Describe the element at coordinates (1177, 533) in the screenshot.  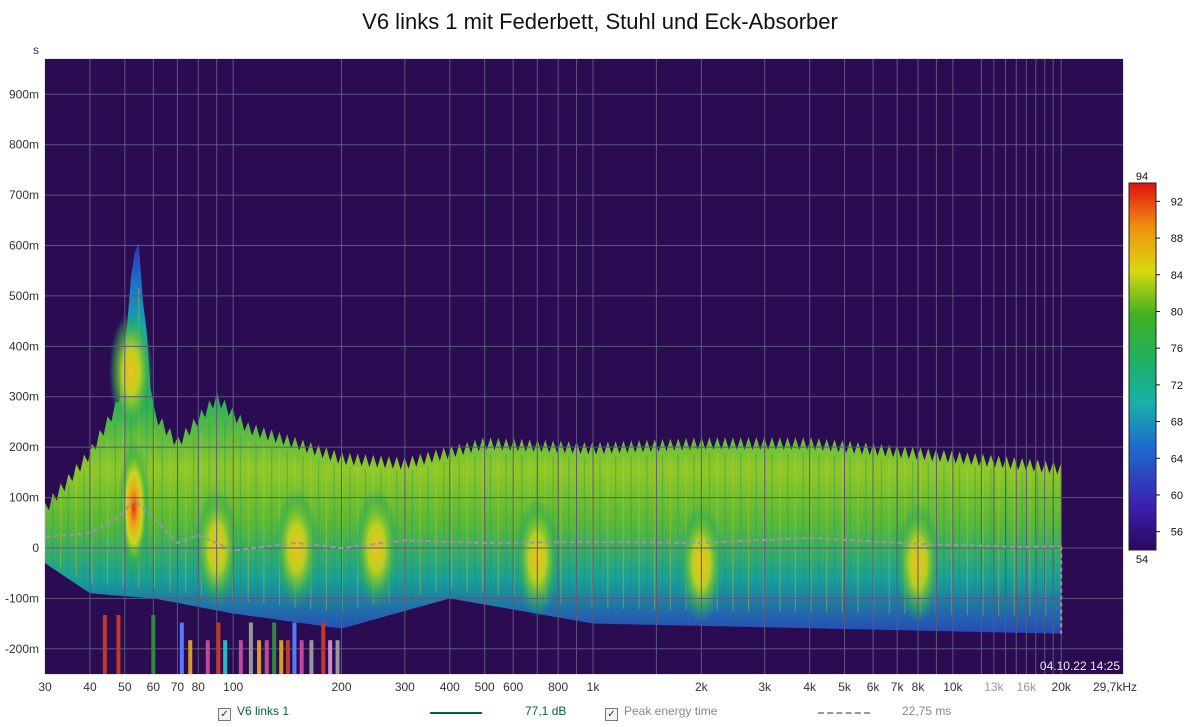
I see `colorbar-tick-label: 56` at that location.